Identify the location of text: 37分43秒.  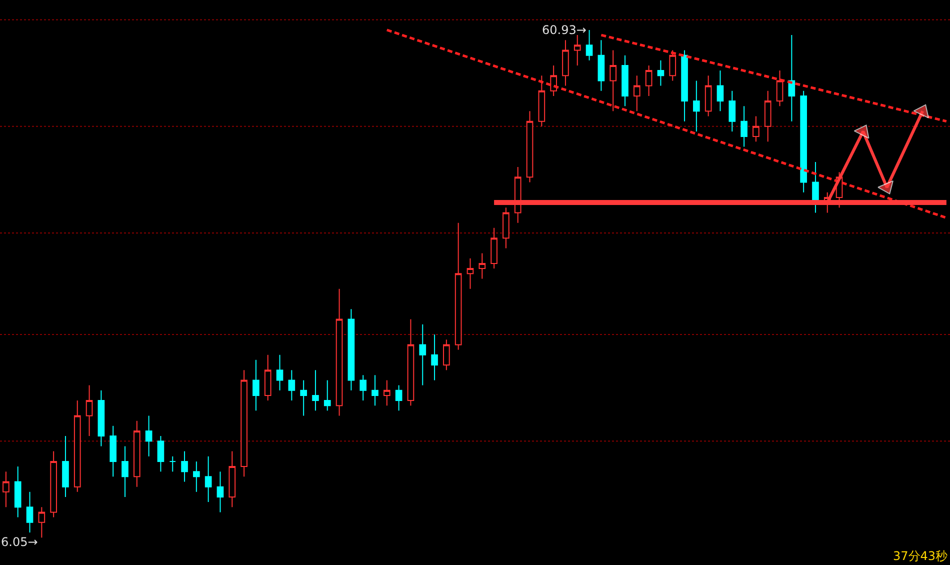
(920, 556).